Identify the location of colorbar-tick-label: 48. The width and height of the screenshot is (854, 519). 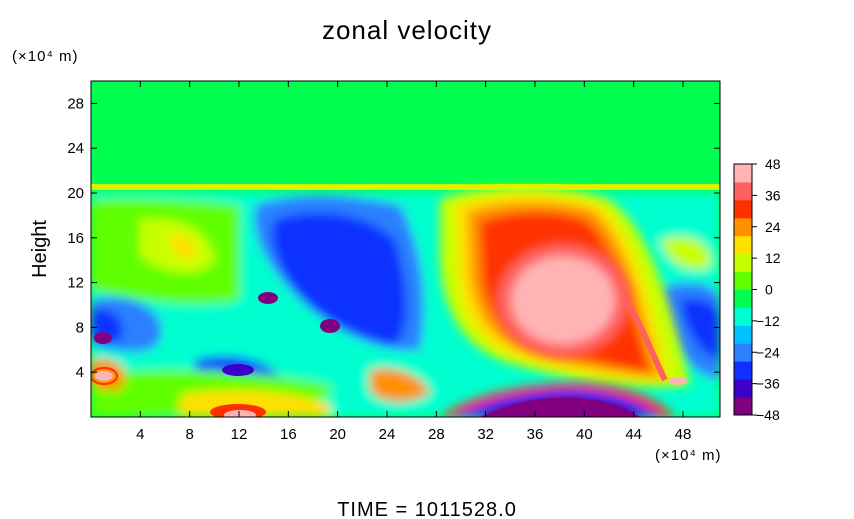
(773, 164).